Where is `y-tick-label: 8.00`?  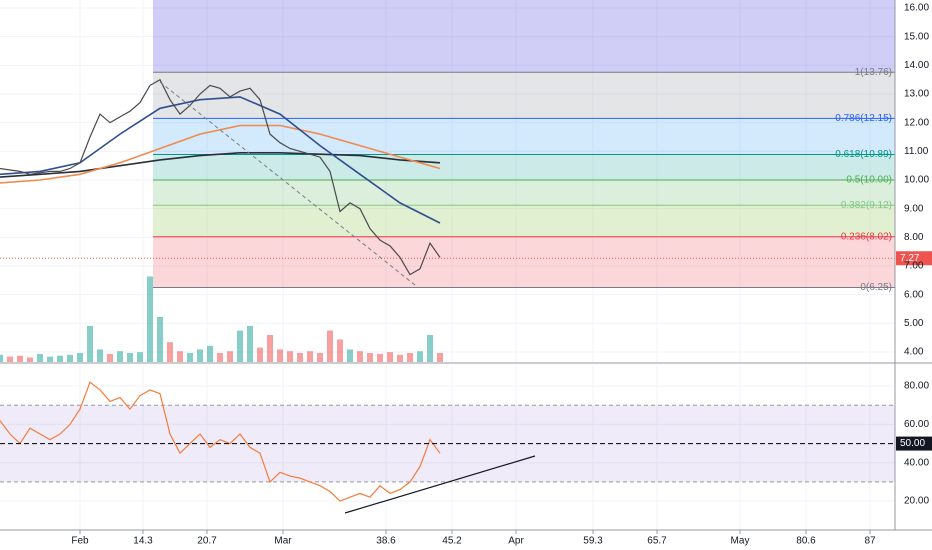 y-tick-label: 8.00 is located at coordinates (914, 237).